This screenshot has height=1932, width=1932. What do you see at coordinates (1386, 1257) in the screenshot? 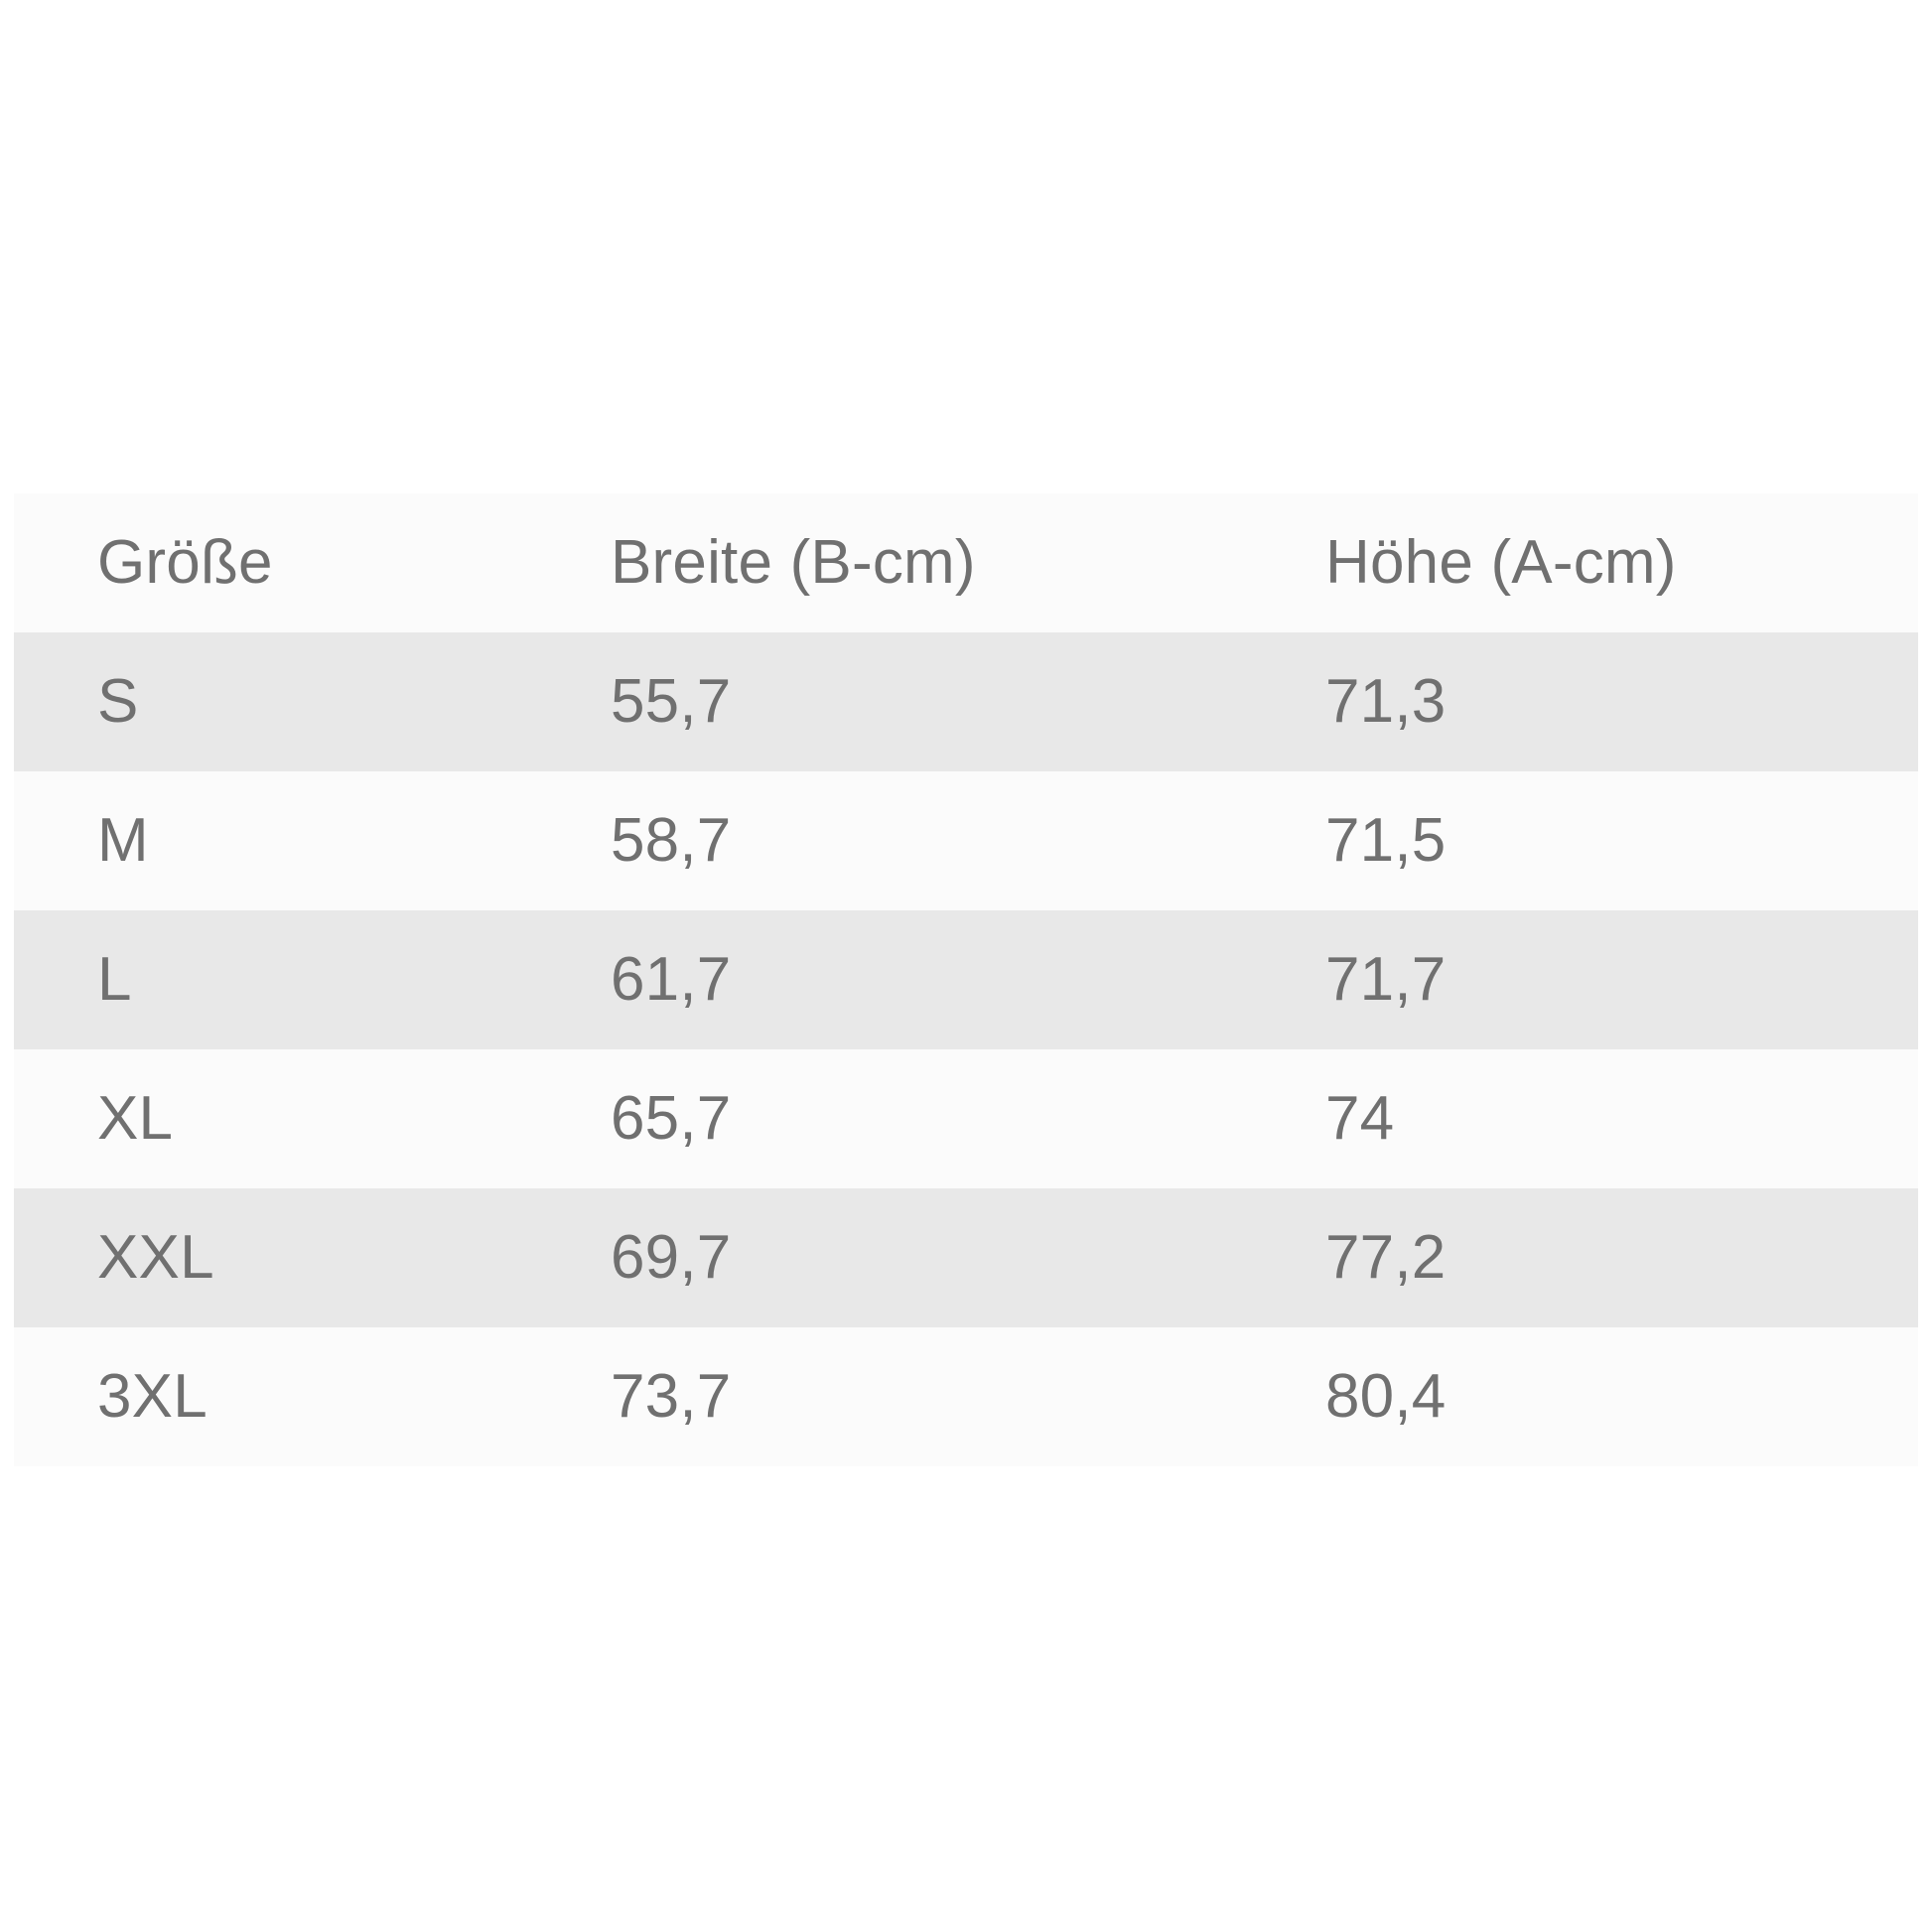
I see `cell-height: 77,2` at bounding box center [1386, 1257].